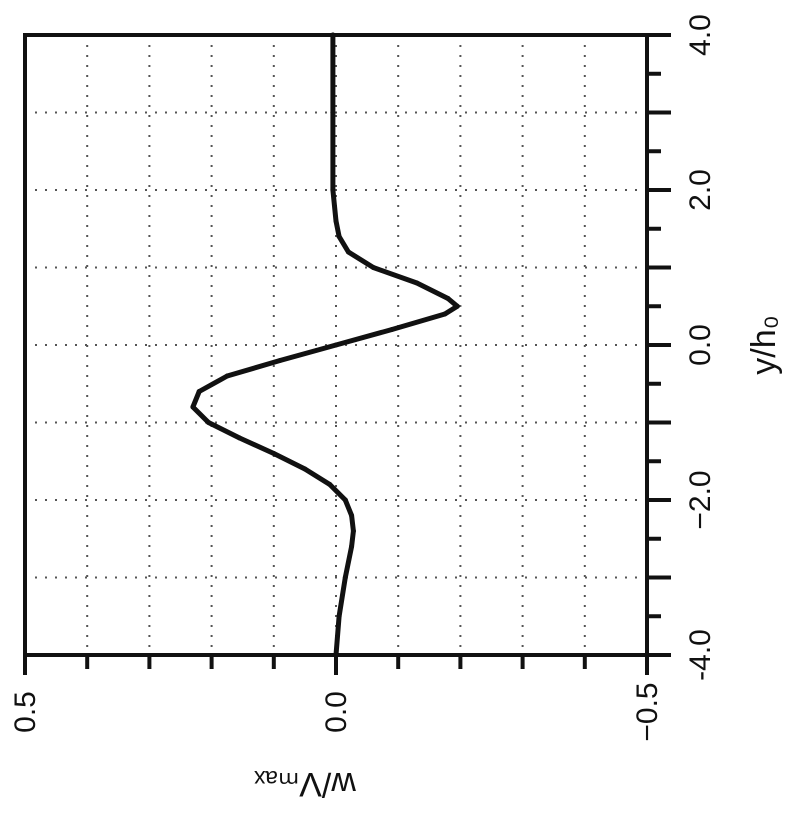 The image size is (794, 816). I want to click on y-tick-label: 0.0, so click(336, 712).